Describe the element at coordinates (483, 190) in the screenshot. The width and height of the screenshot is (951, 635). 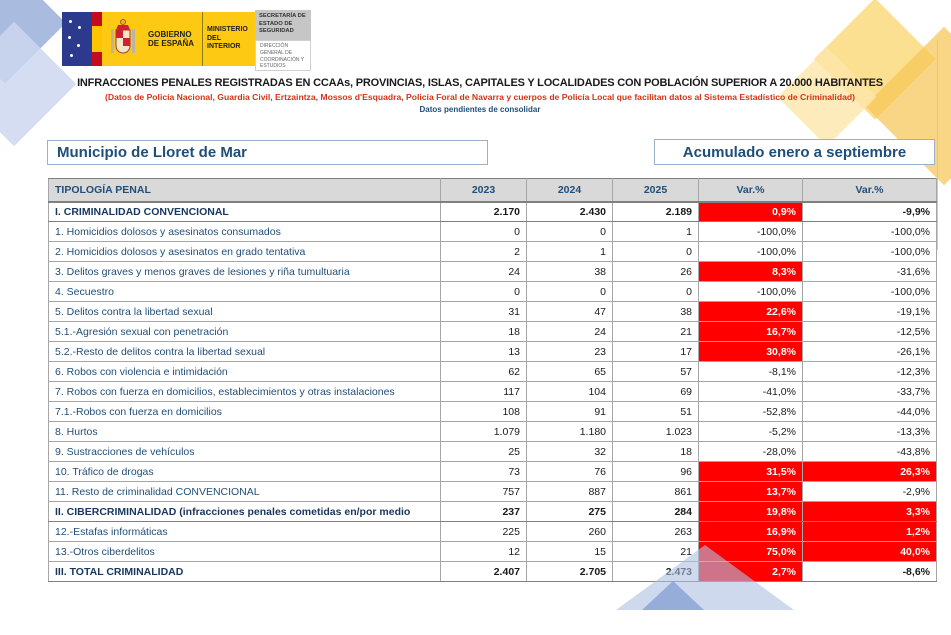
I see `col-header-2023: 2023` at that location.